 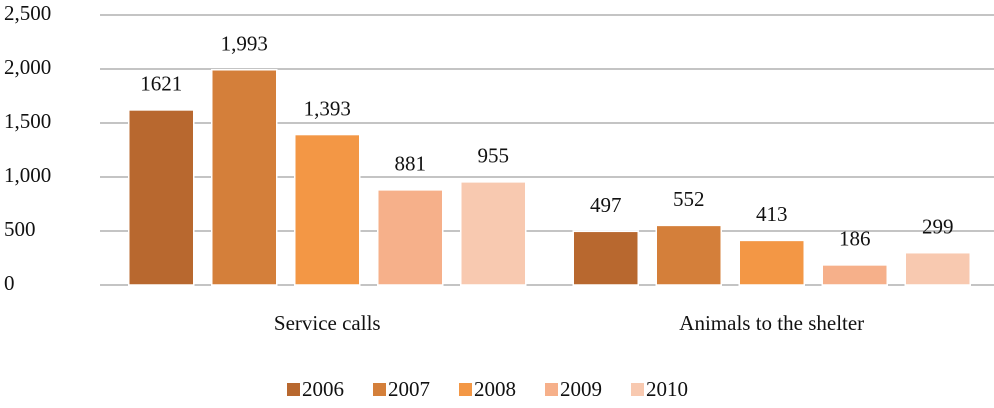 What do you see at coordinates (161, 84) in the screenshot?
I see `data-label: 1621` at bounding box center [161, 84].